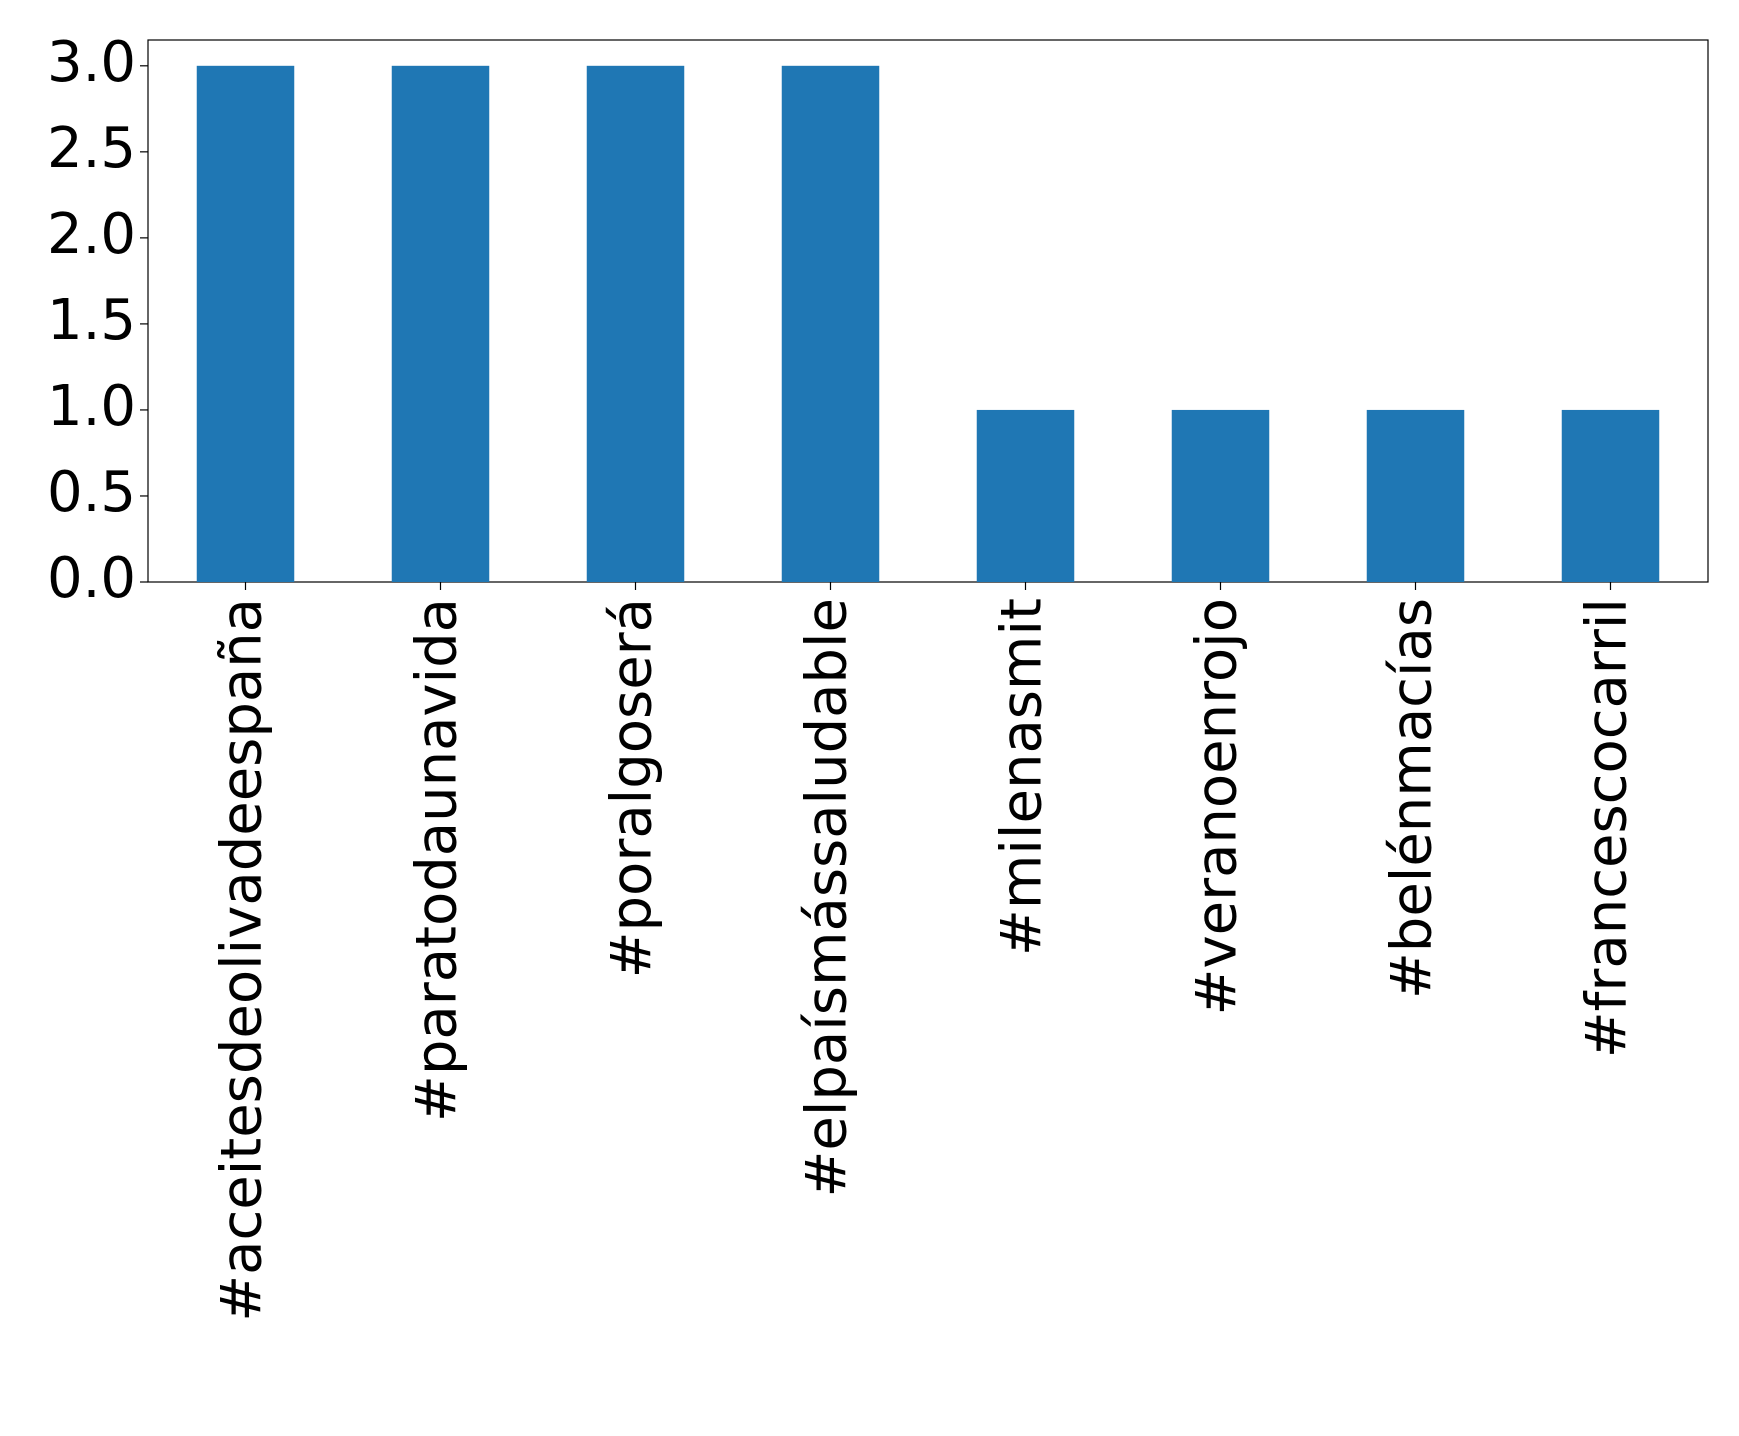 Image resolution: width=1739 pixels, height=1436 pixels. Describe the element at coordinates (91, 320) in the screenshot. I see `y-tick-label: 1.5` at that location.